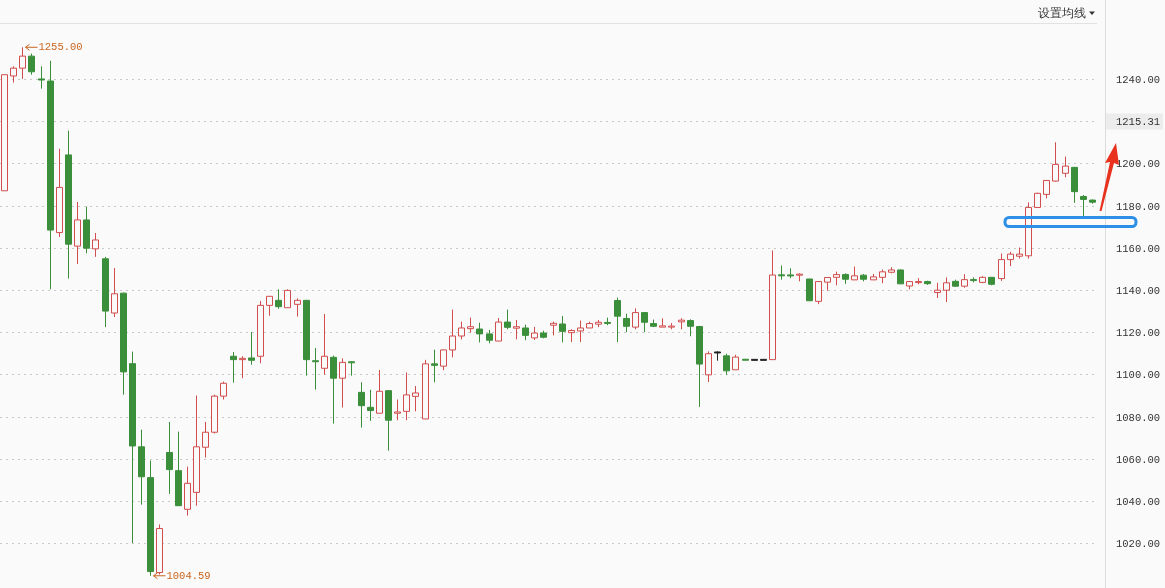  Describe the element at coordinates (1138, 290) in the screenshot. I see `y-tick-label: 1140.00` at that location.